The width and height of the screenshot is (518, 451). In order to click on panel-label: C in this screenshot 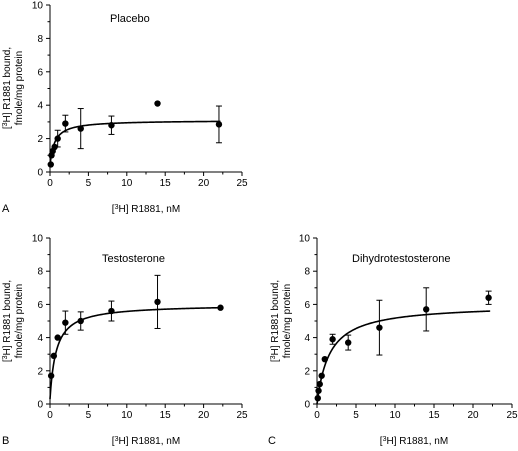, I will do `click(272, 441)`.